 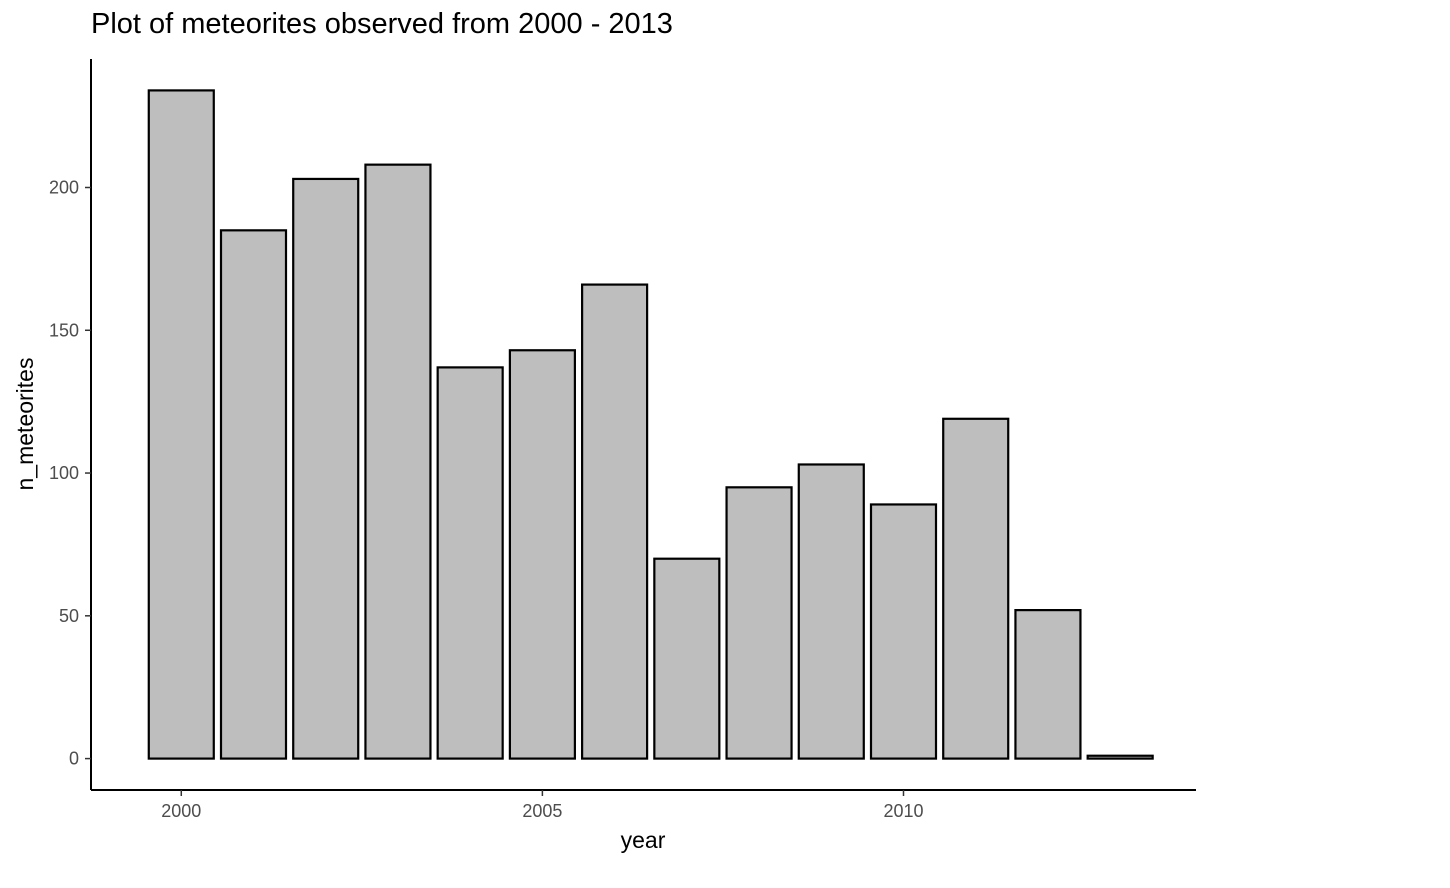 I want to click on bar-2002, so click(x=326, y=468).